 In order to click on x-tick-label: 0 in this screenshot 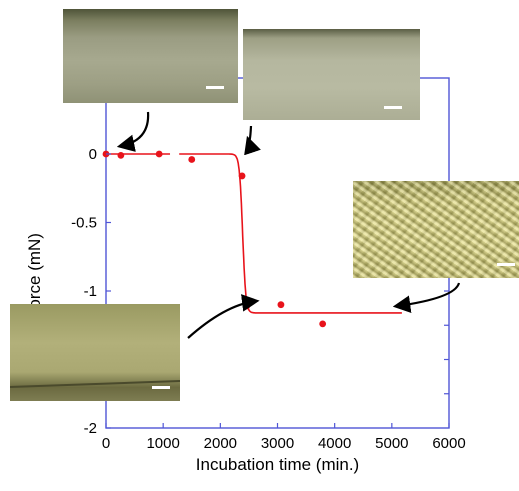, I will do `click(106, 443)`.